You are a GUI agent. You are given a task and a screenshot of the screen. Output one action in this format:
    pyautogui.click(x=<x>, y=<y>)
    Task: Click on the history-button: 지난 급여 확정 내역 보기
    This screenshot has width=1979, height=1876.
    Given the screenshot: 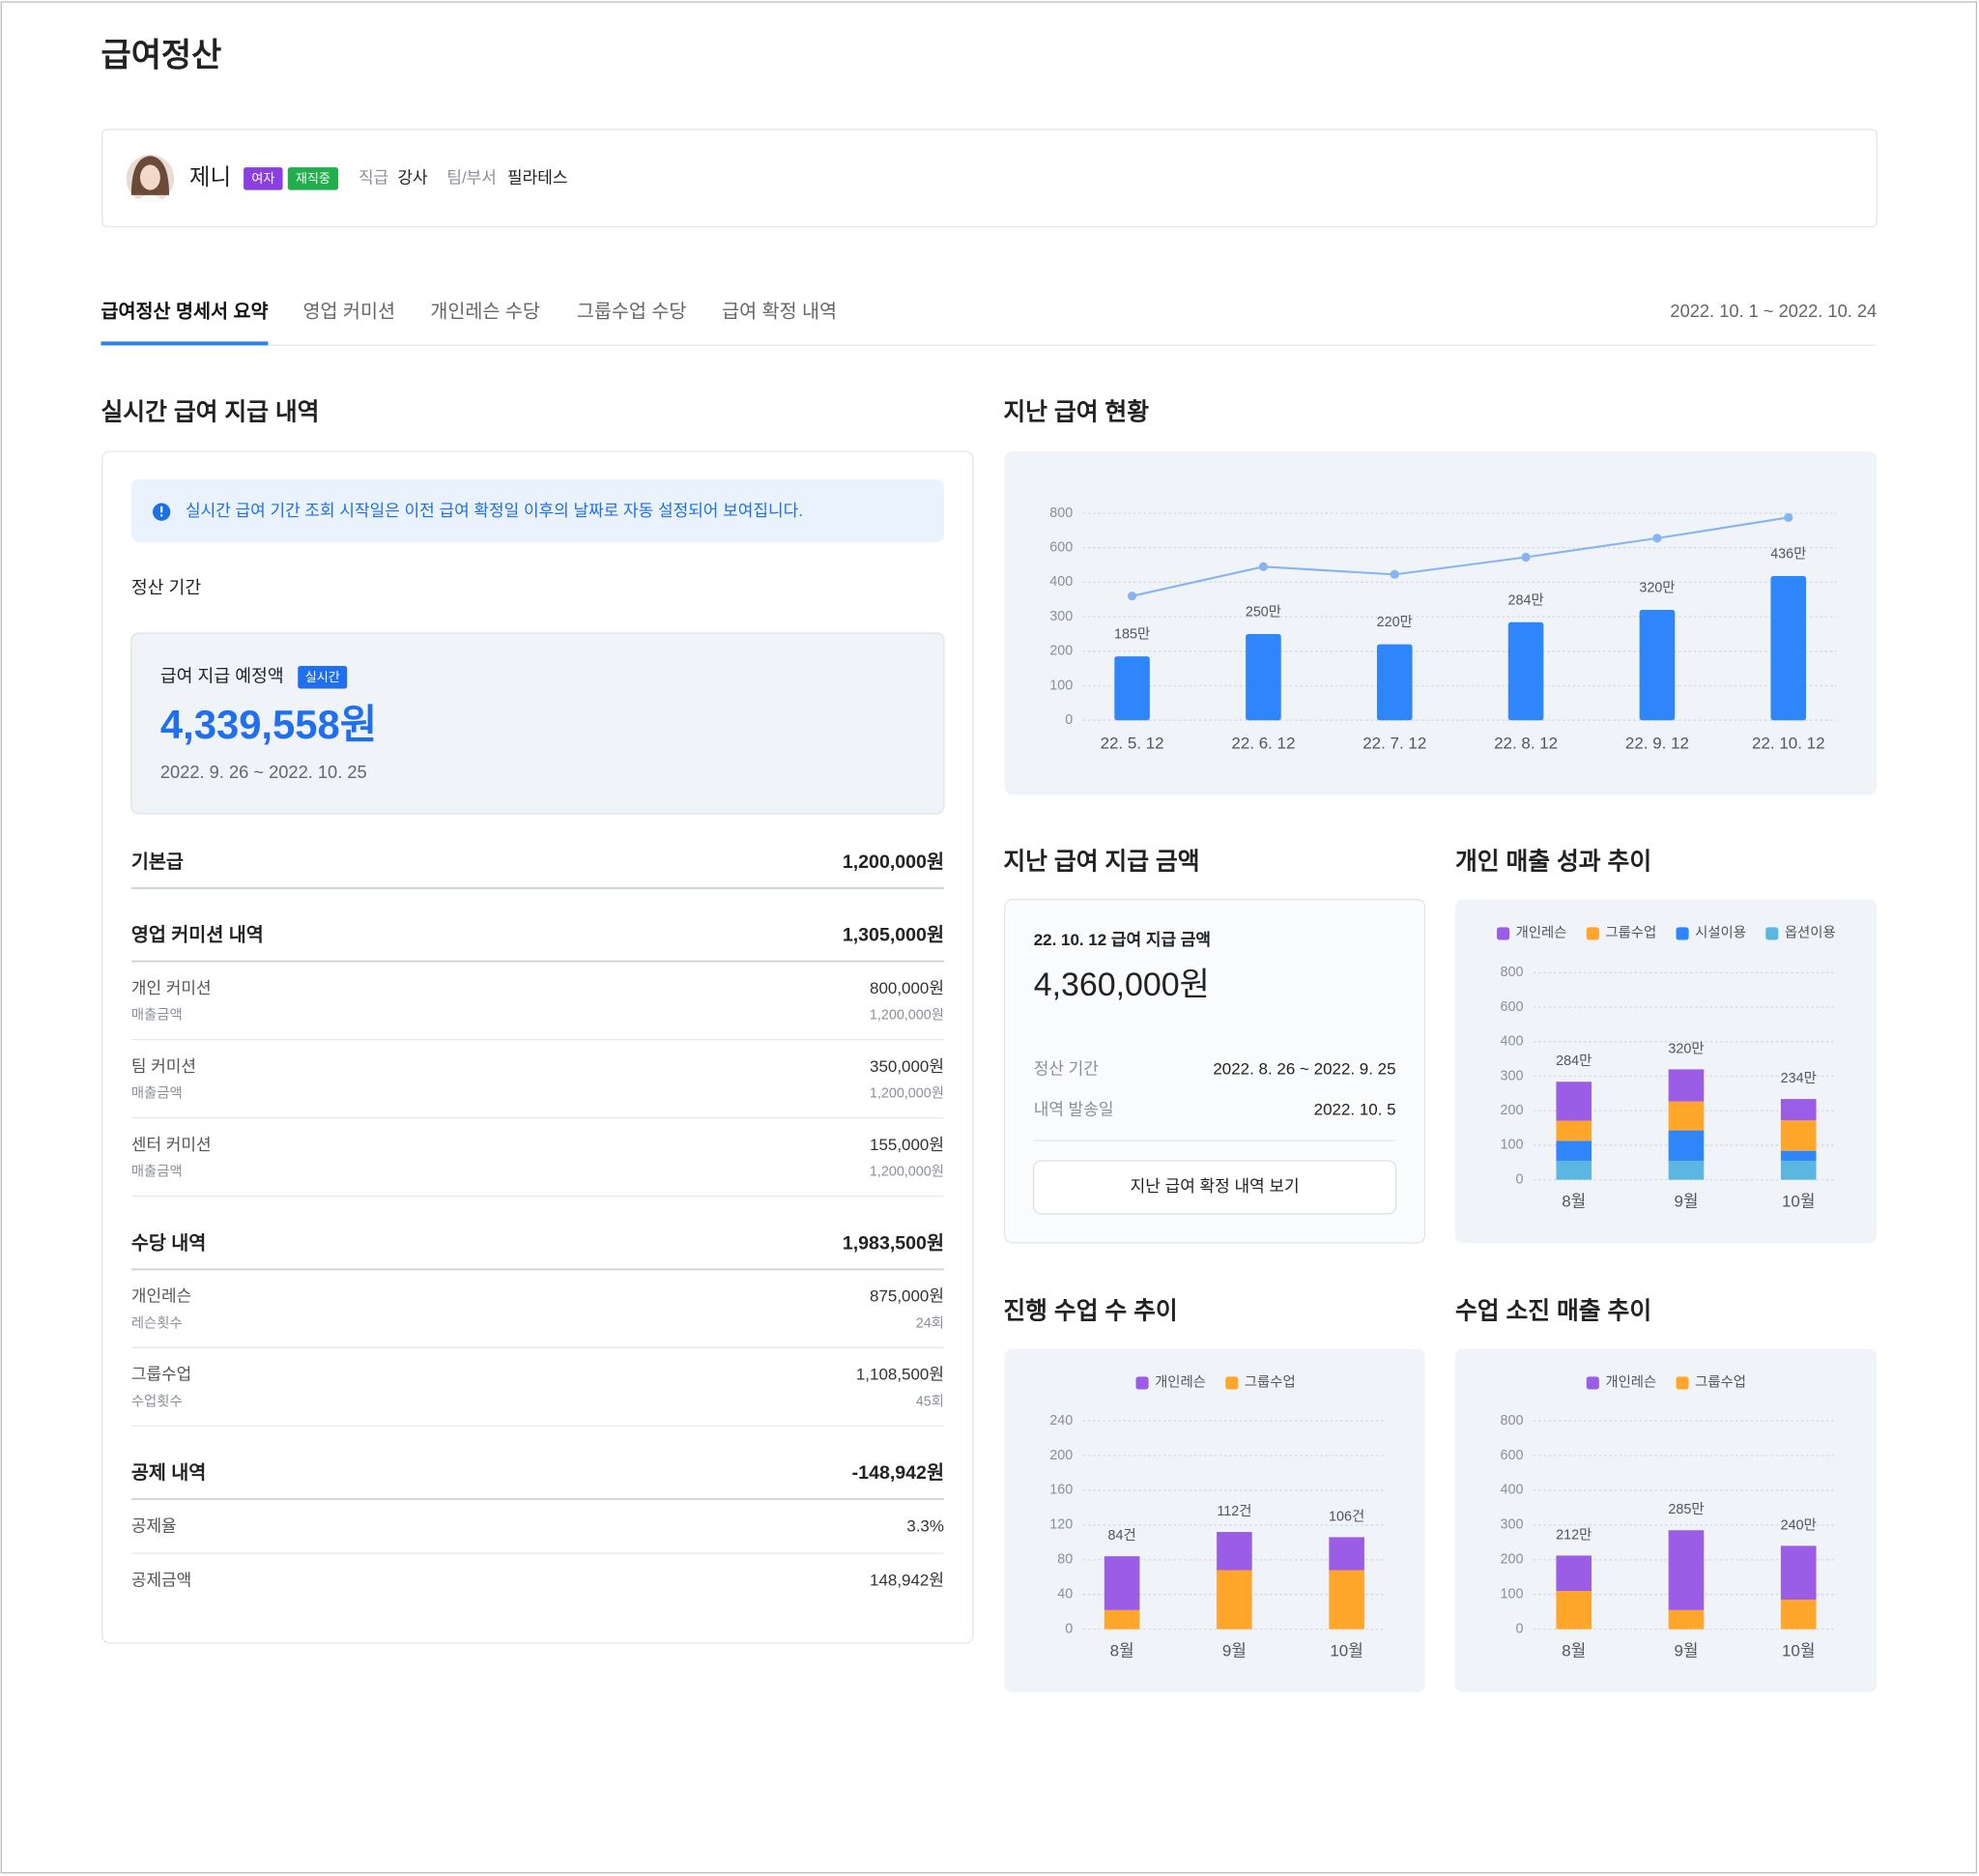 What is the action you would take?
    pyautogui.click(x=1215, y=1187)
    